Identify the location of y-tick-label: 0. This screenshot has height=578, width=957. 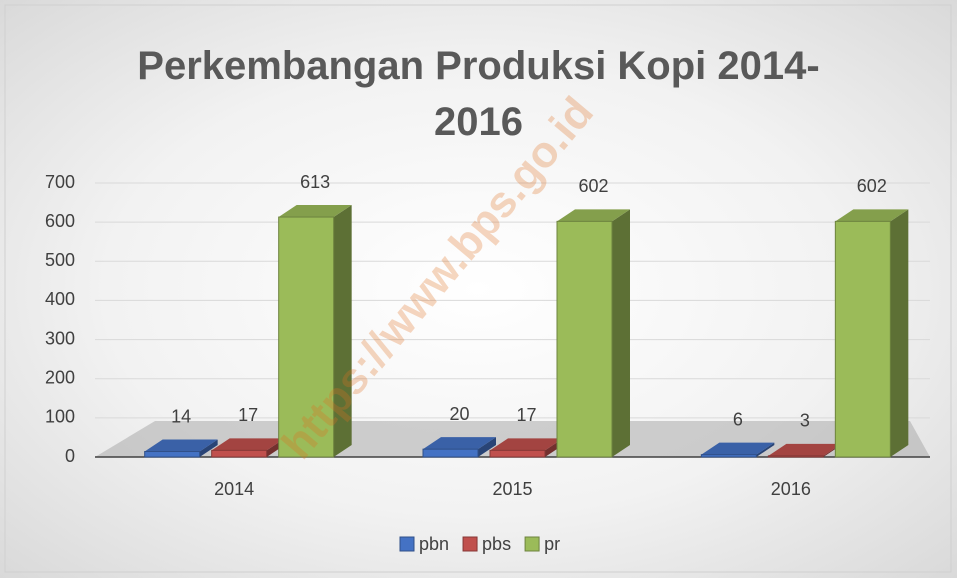
(70, 456).